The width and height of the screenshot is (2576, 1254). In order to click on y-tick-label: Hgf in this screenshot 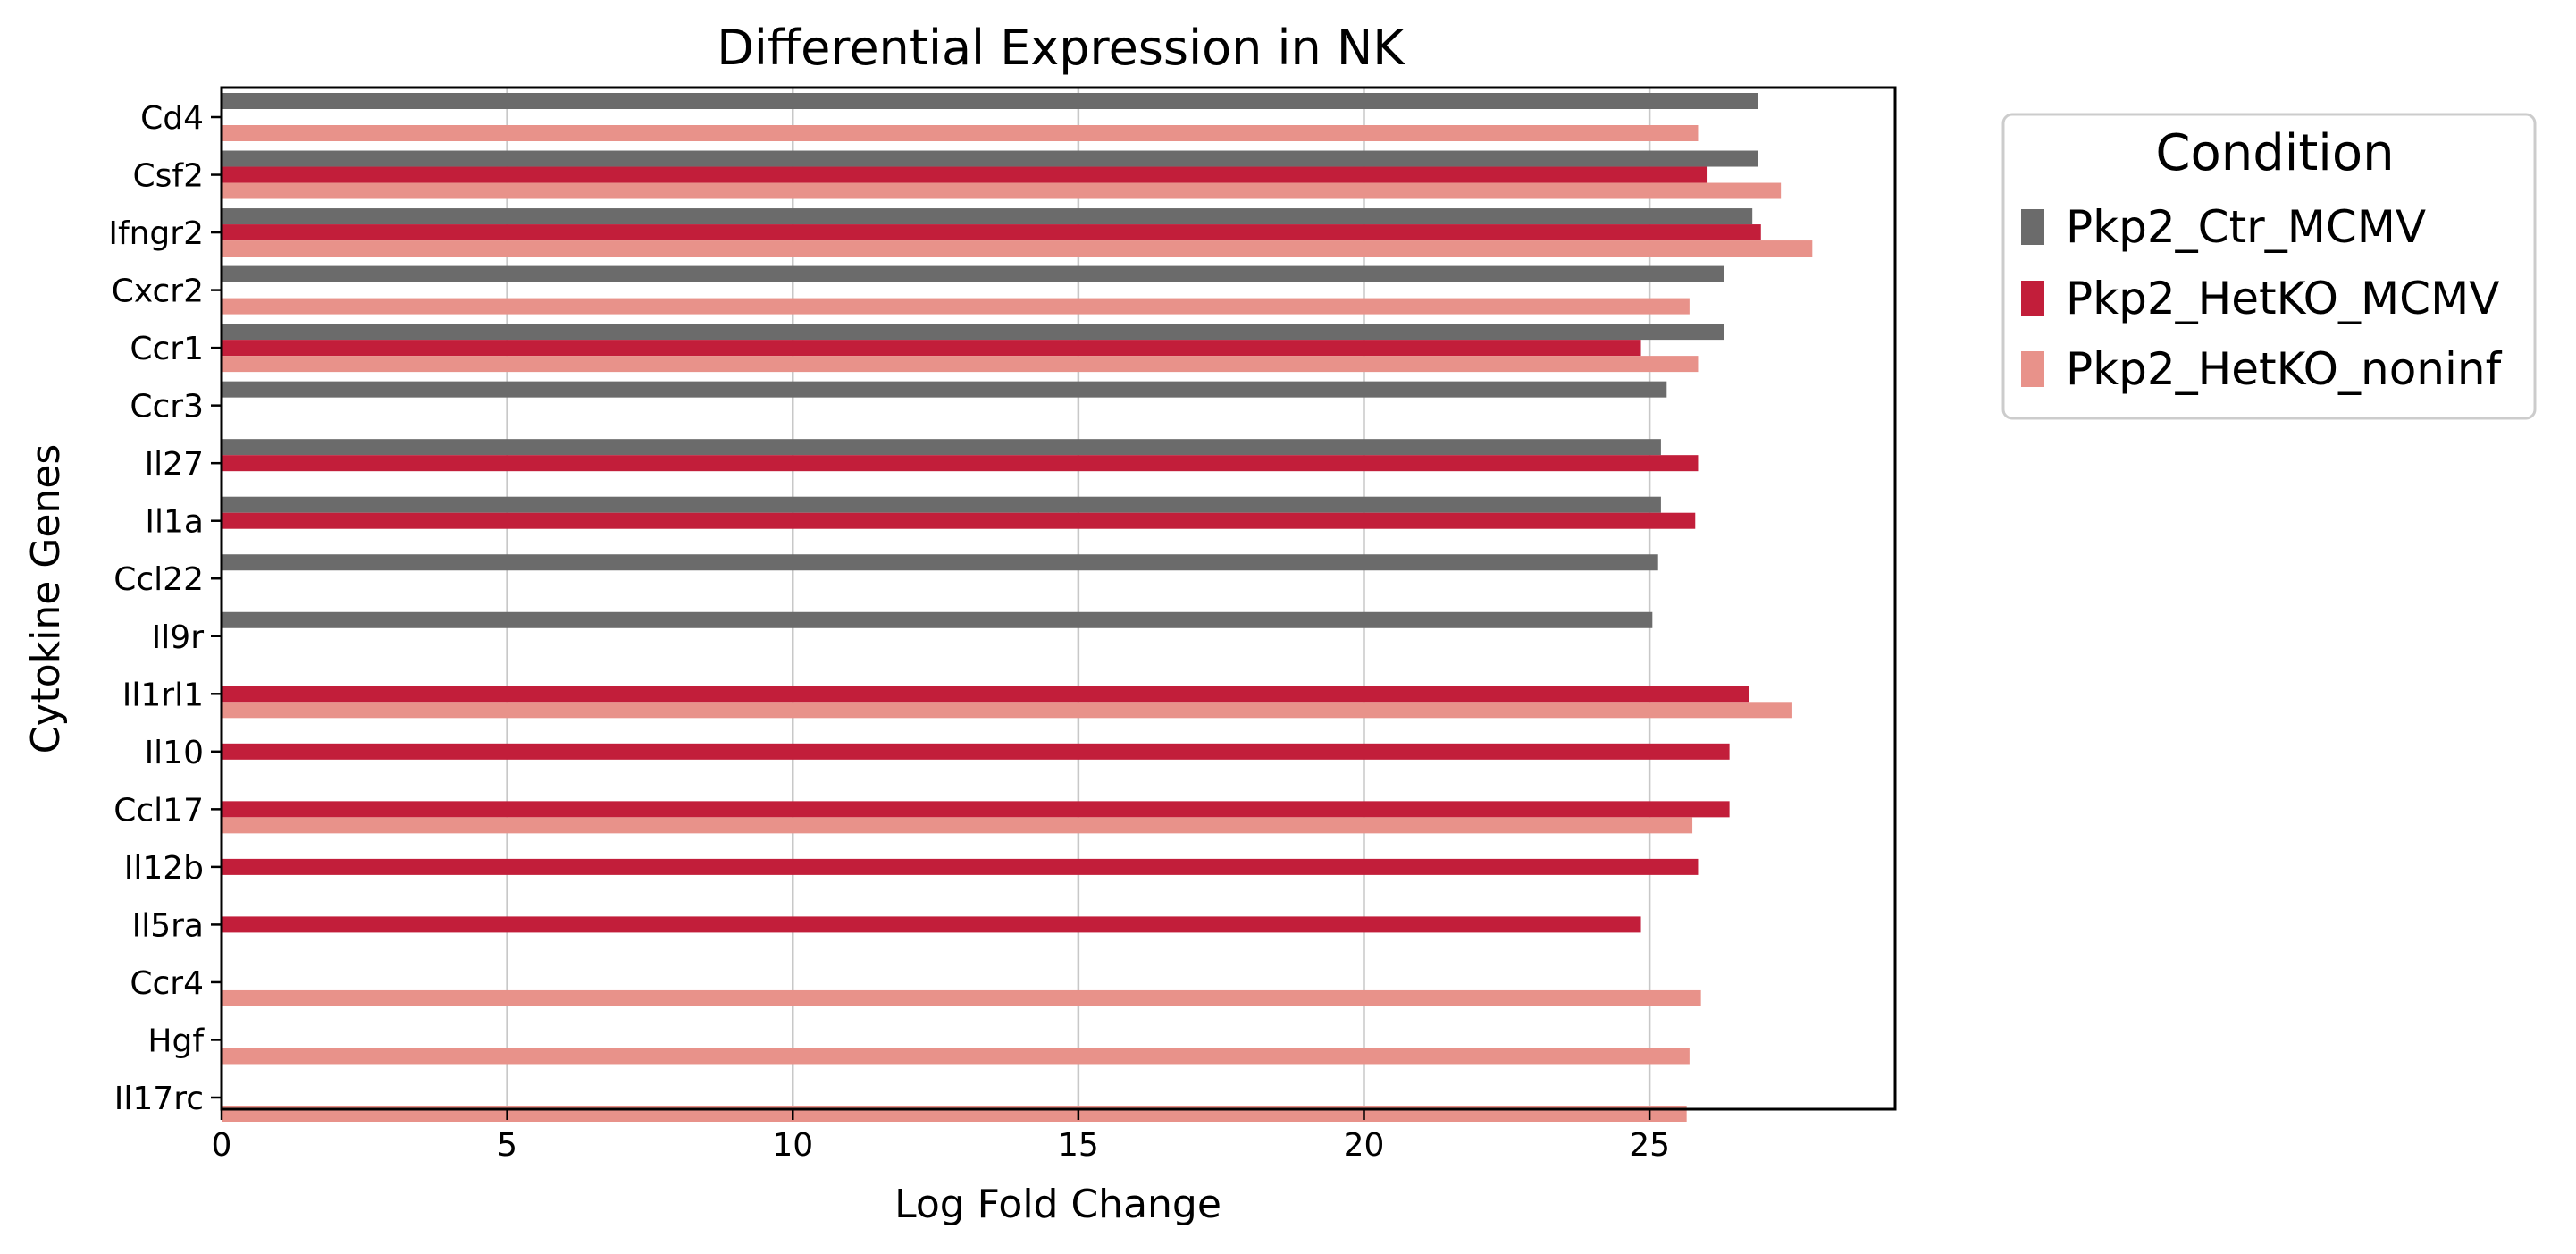, I will do `click(176, 1041)`.